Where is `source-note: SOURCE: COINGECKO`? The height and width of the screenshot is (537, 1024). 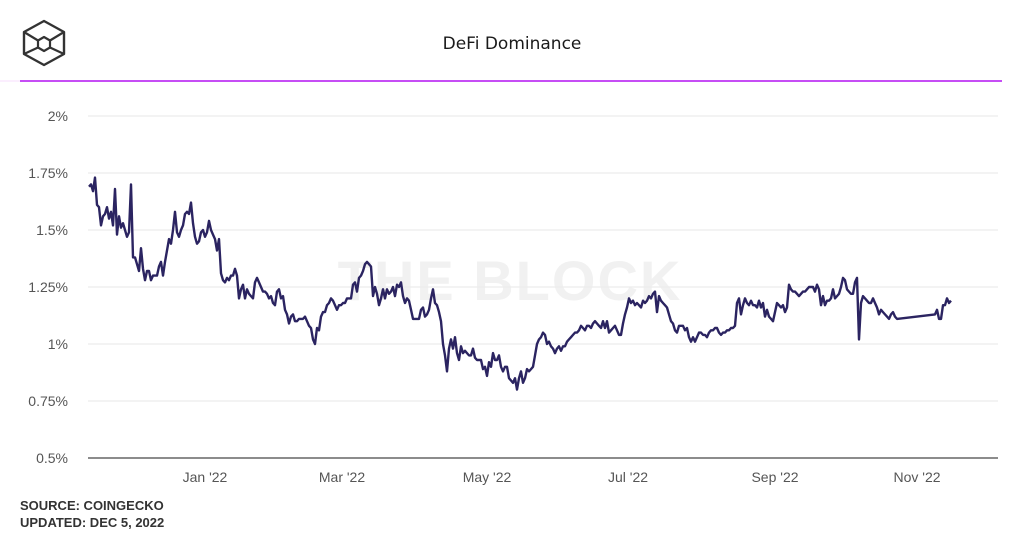 source-note: SOURCE: COINGECKO is located at coordinates (92, 505).